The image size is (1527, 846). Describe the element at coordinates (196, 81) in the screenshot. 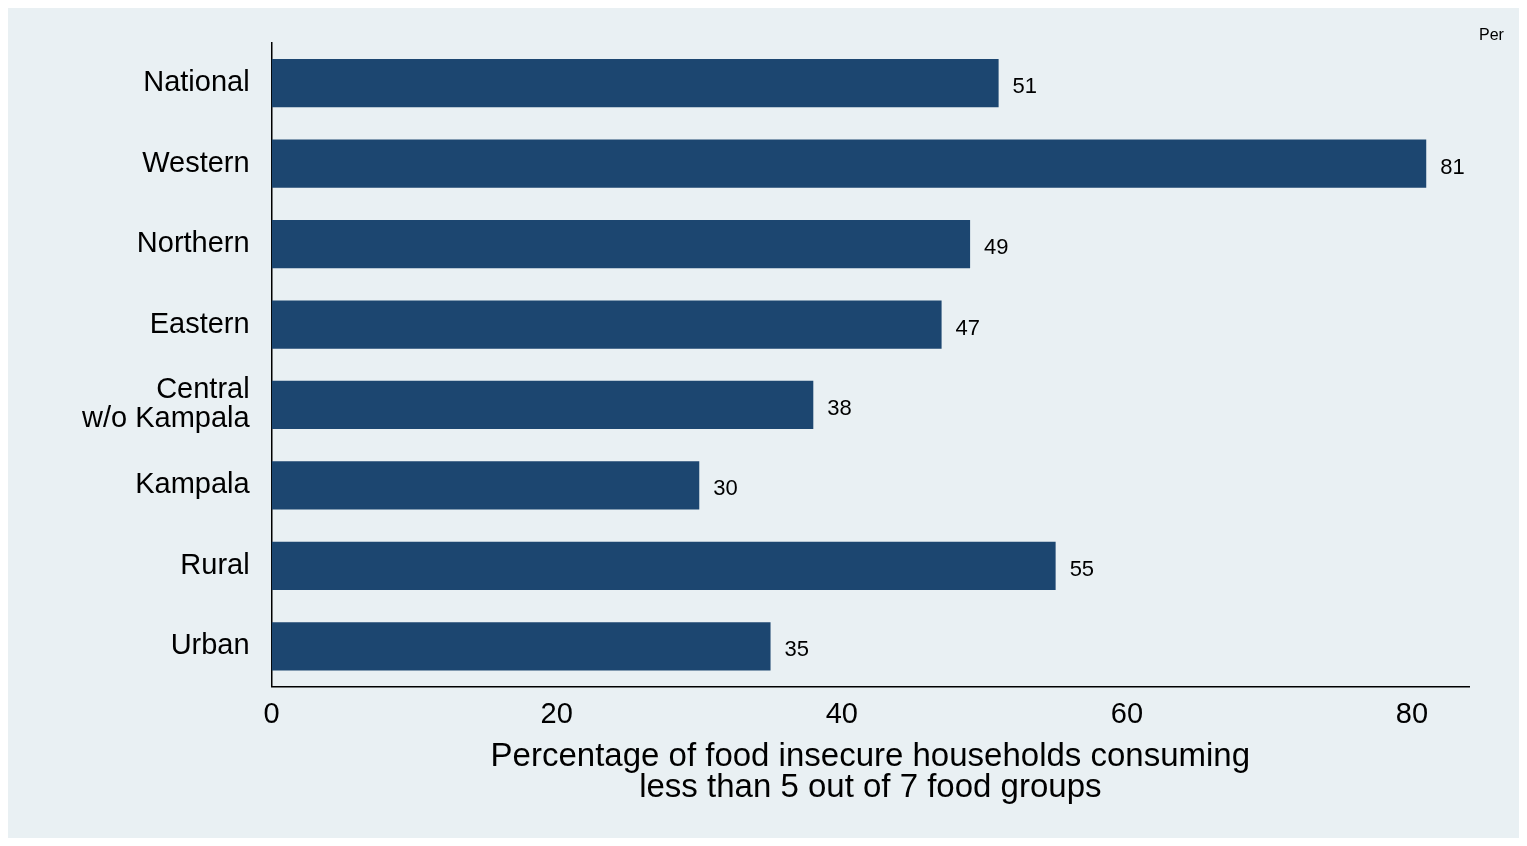

I see `y-tick-label: National` at that location.